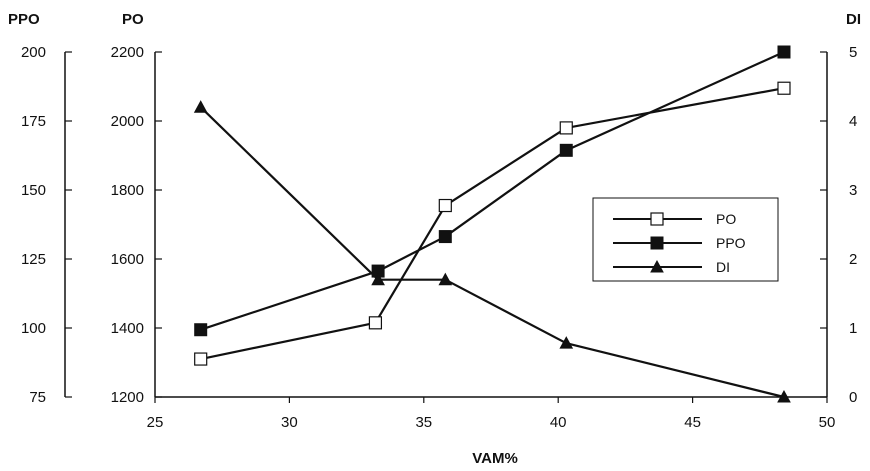  What do you see at coordinates (133, 19) in the screenshot?
I see `po-axis-title: PO` at bounding box center [133, 19].